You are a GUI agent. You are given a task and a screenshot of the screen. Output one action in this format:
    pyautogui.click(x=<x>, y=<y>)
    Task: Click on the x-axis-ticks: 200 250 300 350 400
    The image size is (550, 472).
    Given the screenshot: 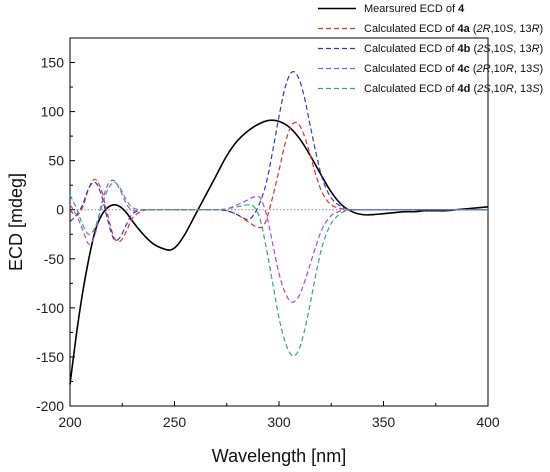 What is the action you would take?
    pyautogui.click(x=279, y=415)
    